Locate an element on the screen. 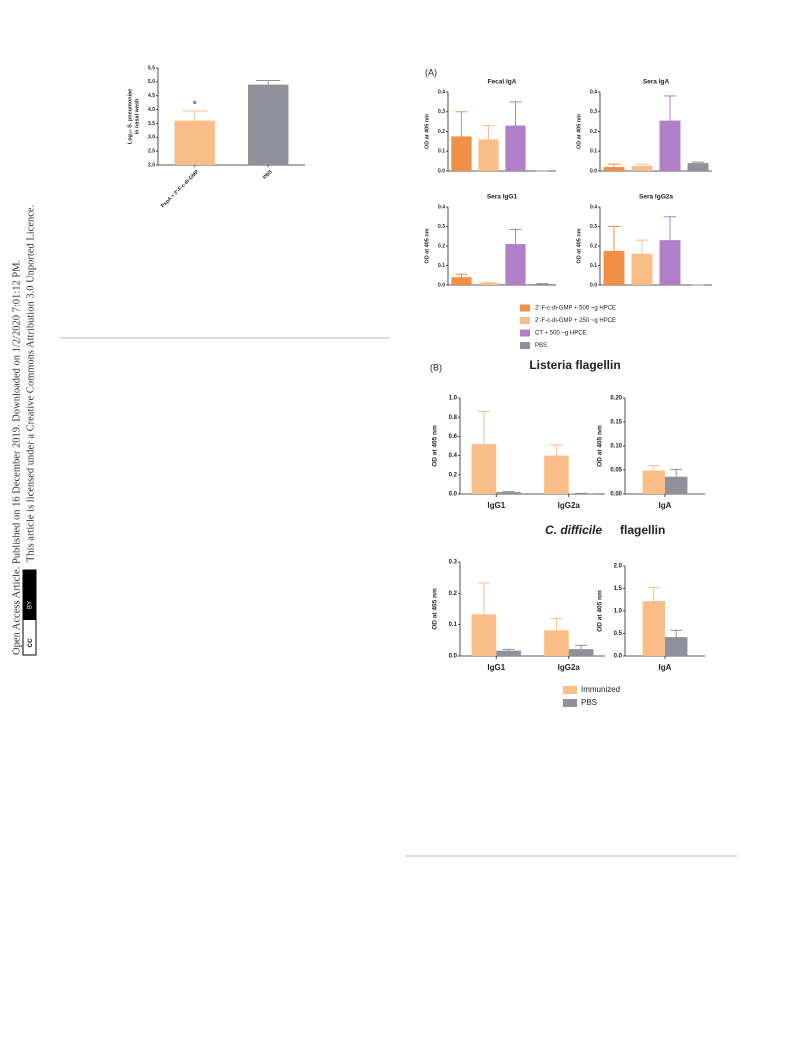 The image size is (793, 1039). y-tick-label: 0.8 is located at coordinates (453, 418).